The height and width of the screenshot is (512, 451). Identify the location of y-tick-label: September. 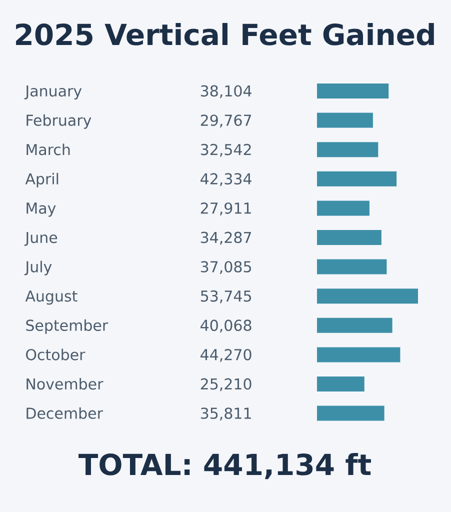
(67, 326).